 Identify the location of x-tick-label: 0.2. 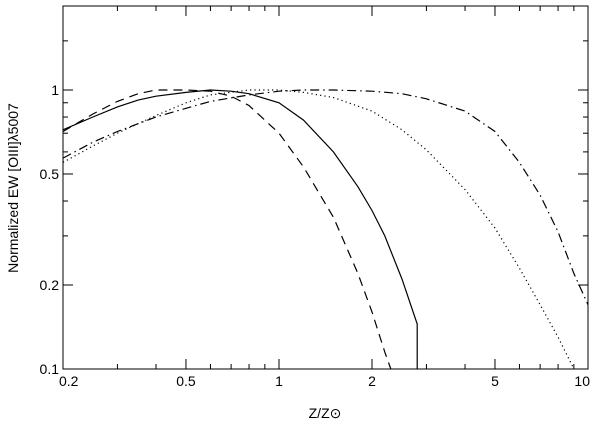
(69, 381).